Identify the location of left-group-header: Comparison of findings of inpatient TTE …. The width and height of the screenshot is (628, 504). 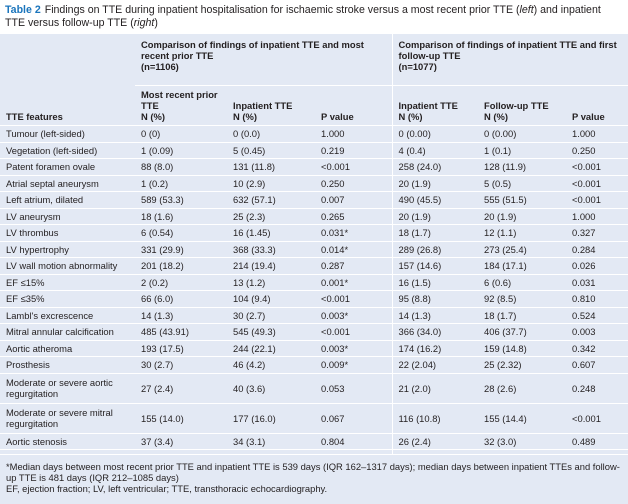
(264, 60).